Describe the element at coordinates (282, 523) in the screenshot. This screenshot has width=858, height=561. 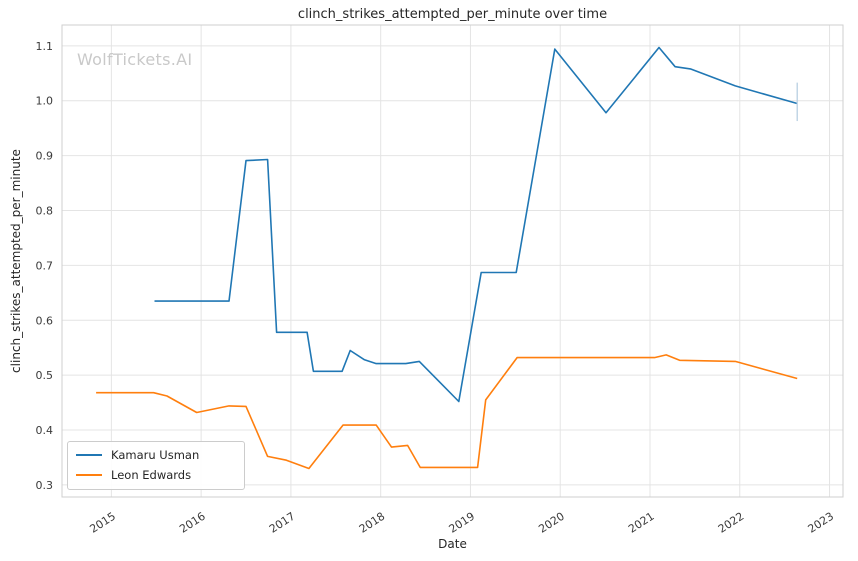
I see `x-tick-label: 2017` at that location.